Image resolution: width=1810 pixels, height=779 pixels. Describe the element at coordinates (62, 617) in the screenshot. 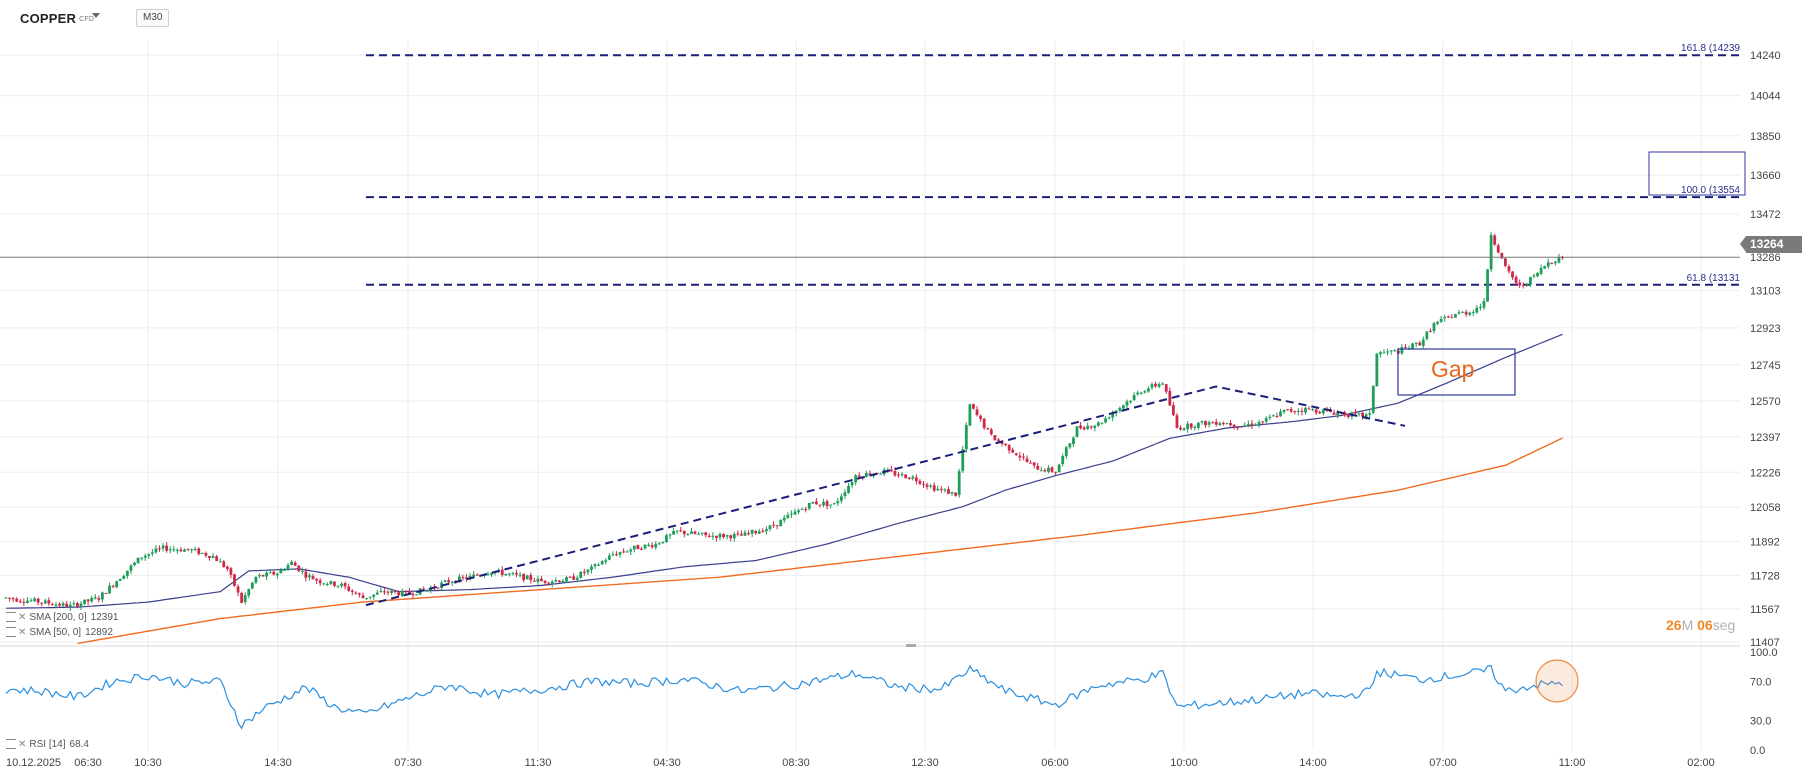

I see `legend-sma200: ✕ SMA [200, 0] 12391` at that location.